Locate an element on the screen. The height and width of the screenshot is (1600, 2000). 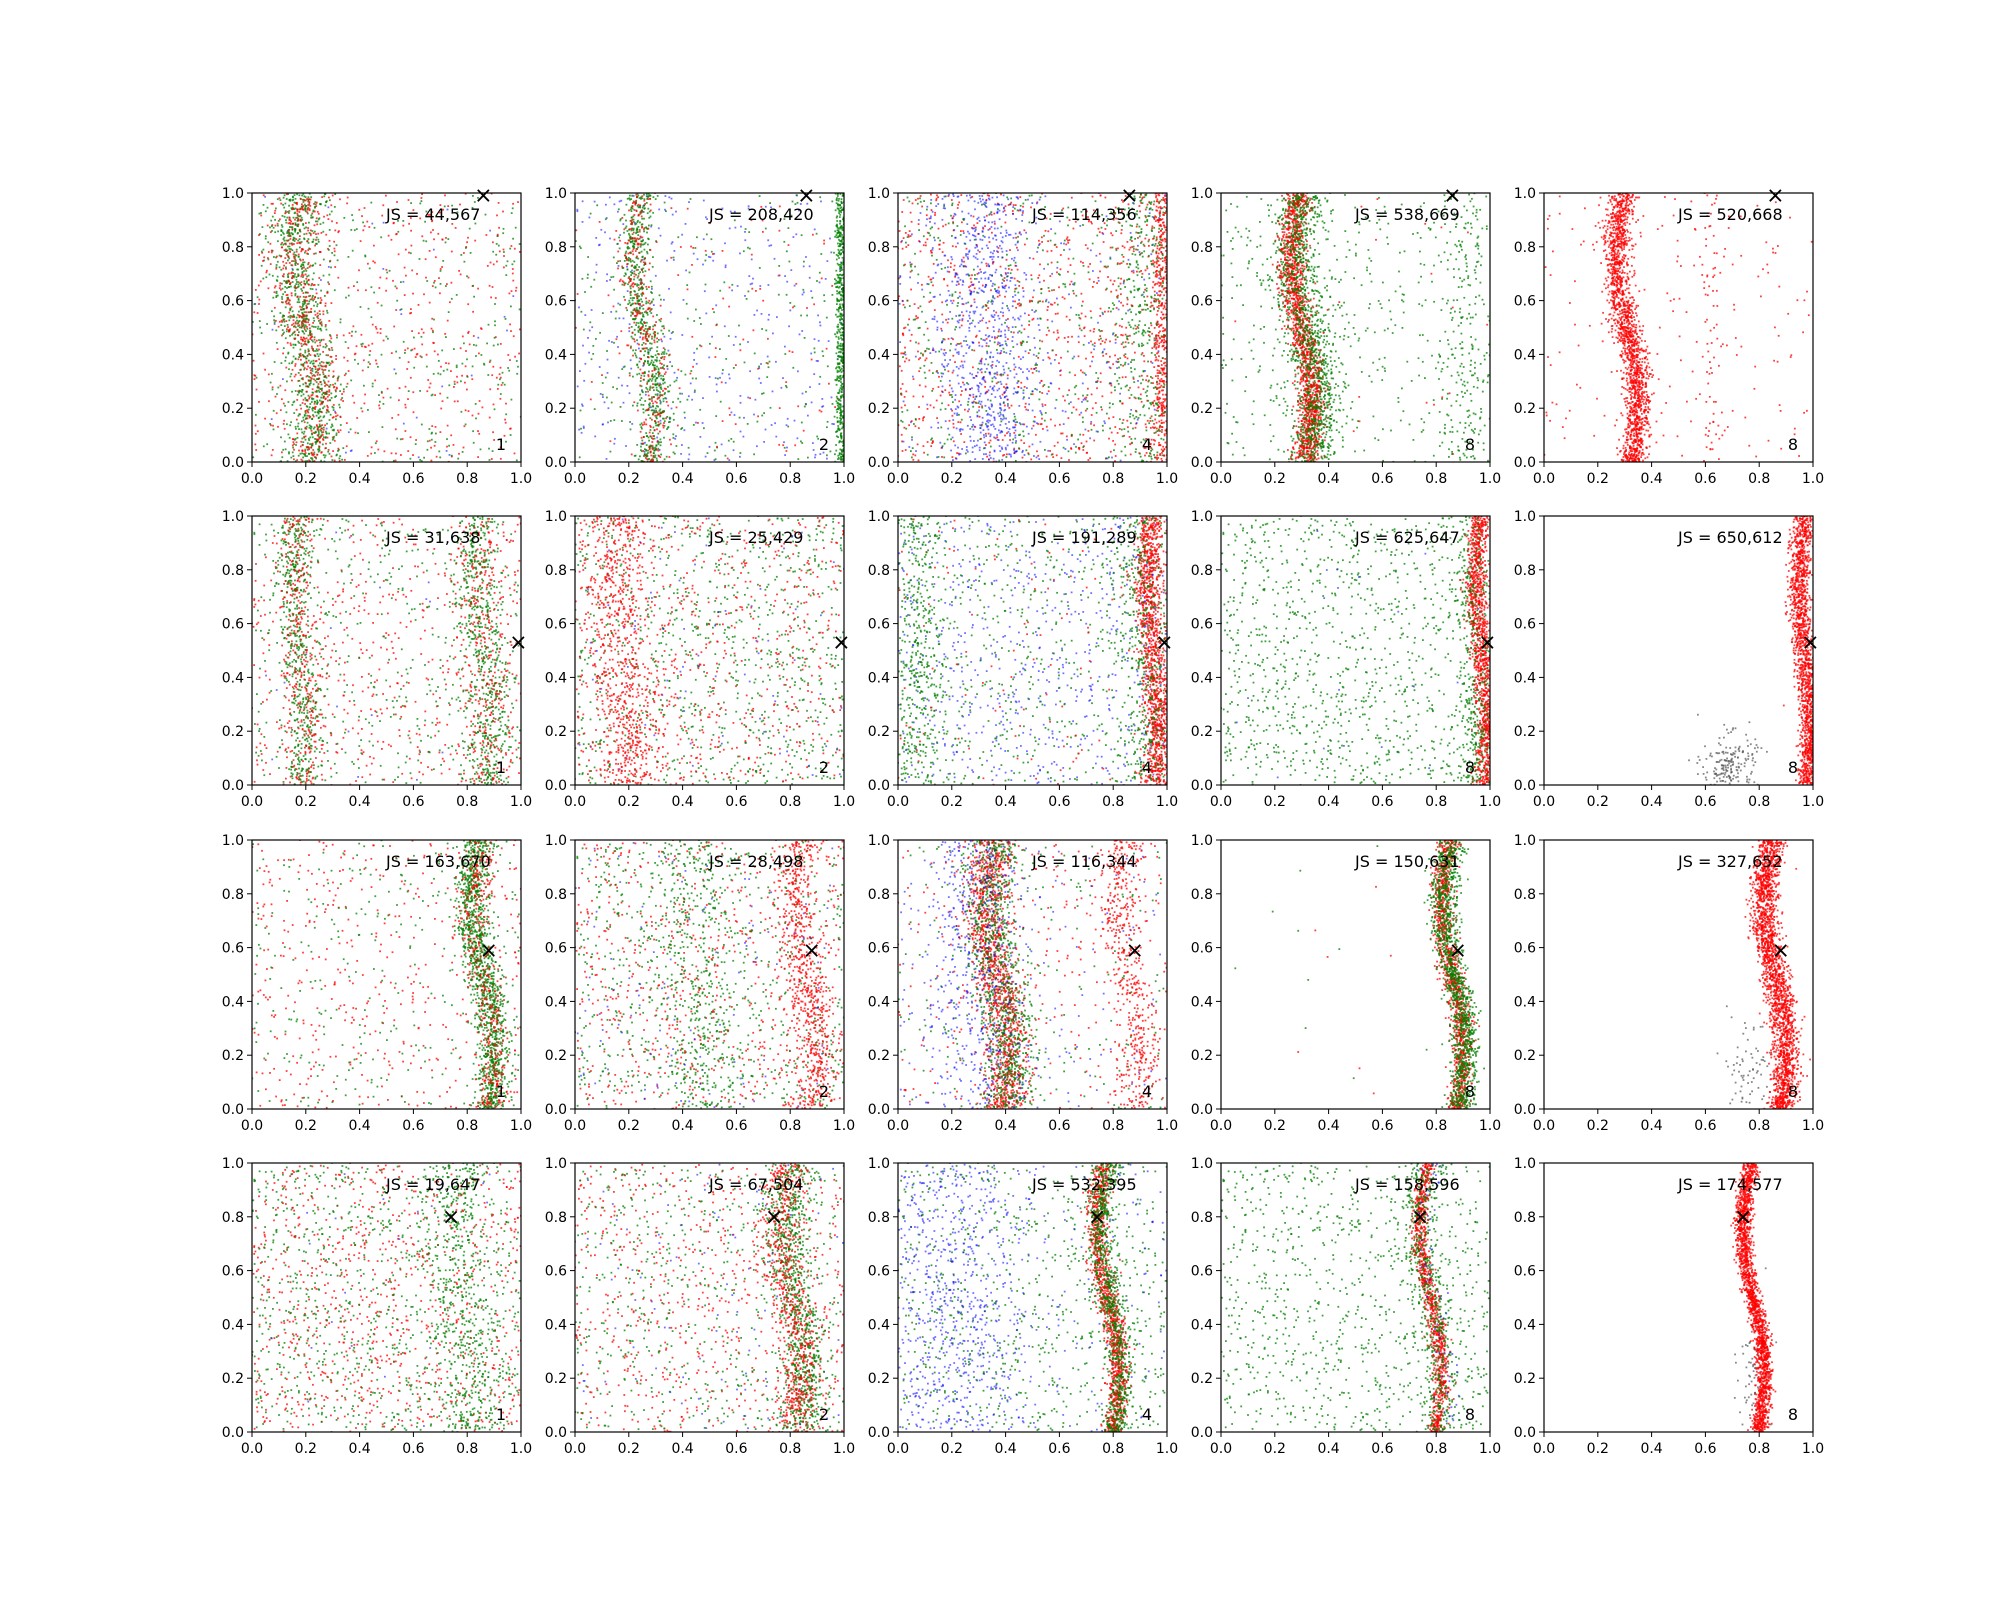
y-tick-label: 0.6 is located at coordinates (556, 302).